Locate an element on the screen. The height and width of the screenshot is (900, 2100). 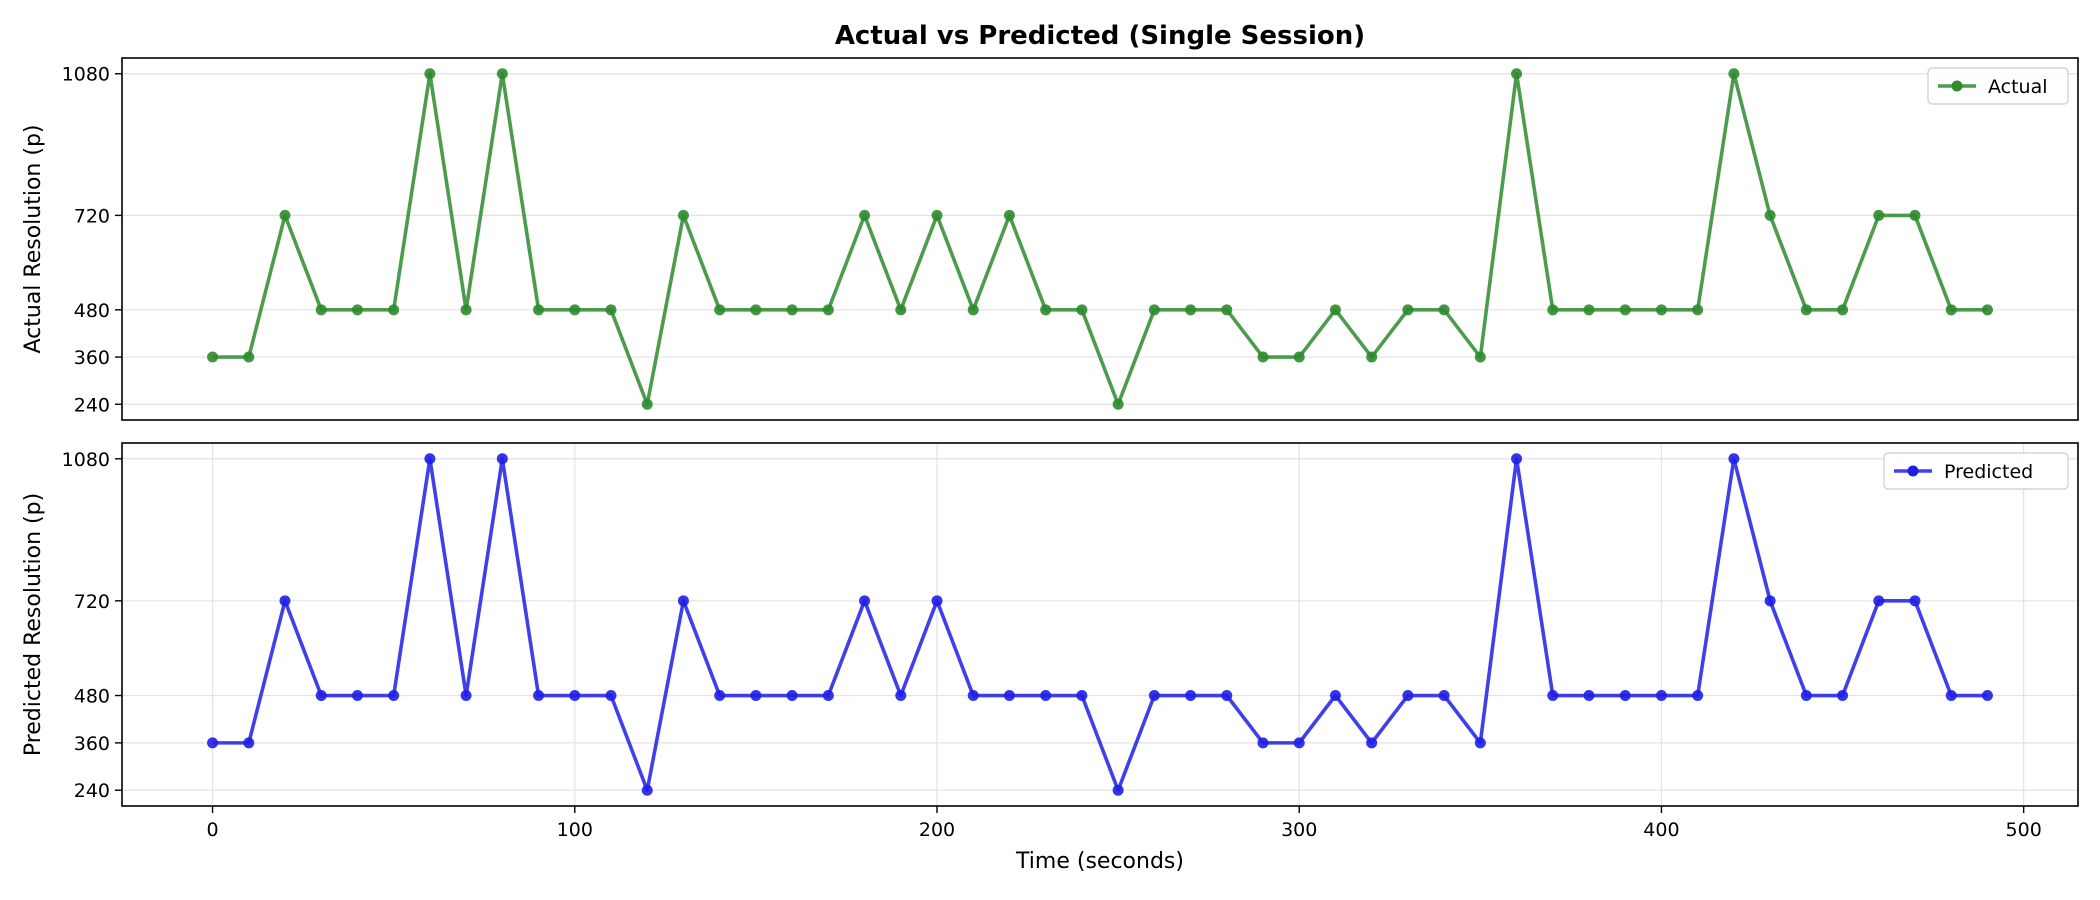
legend: Actual is located at coordinates (1998, 86).